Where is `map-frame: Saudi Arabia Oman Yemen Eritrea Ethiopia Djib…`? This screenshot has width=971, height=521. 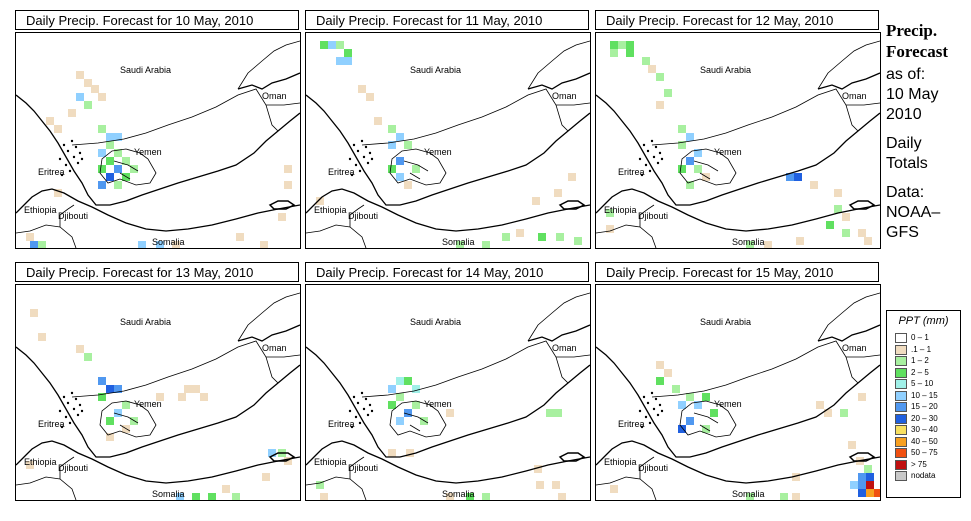
map-frame: Saudi Arabia Oman Yemen Eritrea Ethiopia Djib… is located at coordinates (738, 140).